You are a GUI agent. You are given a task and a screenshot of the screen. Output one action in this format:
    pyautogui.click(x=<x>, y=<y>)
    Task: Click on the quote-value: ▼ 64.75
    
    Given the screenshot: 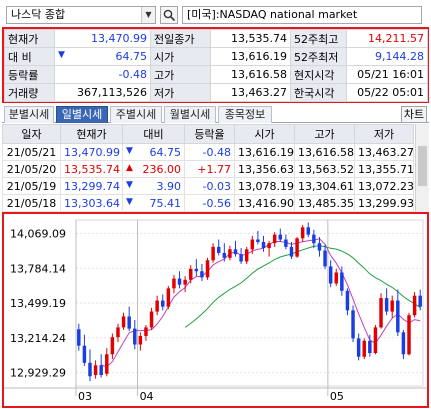 What is the action you would take?
    pyautogui.click(x=102, y=56)
    